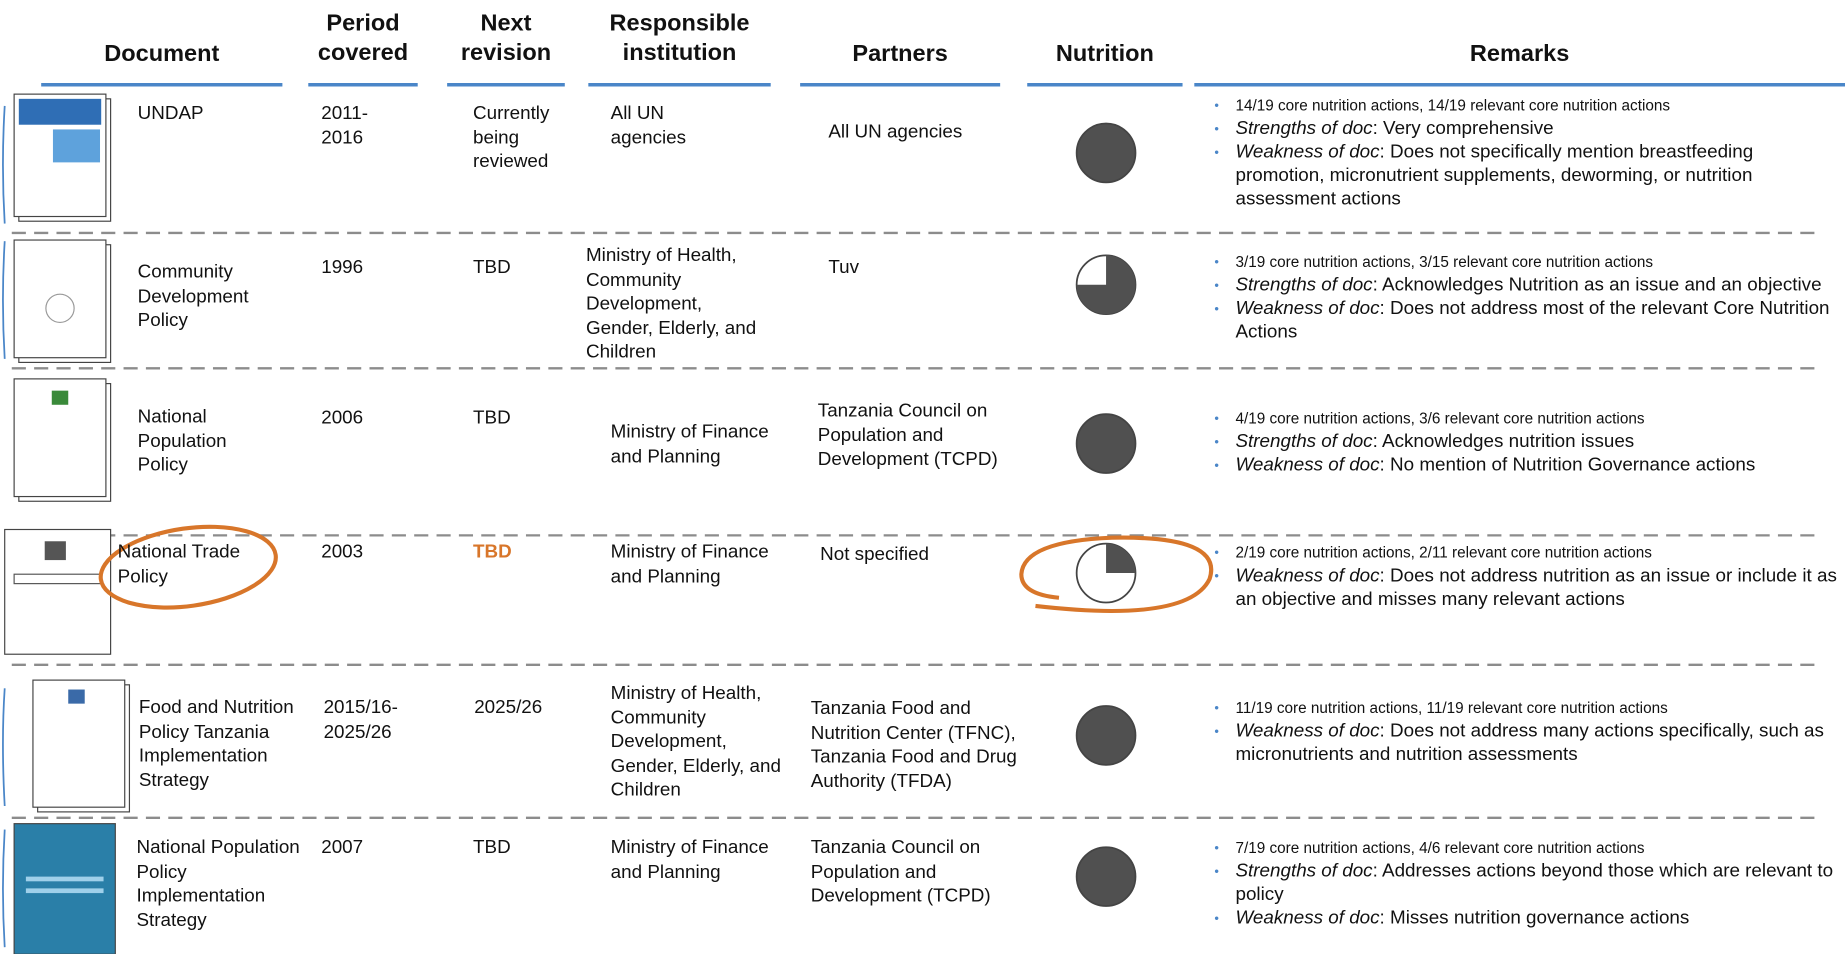  What do you see at coordinates (900, 54) in the screenshot?
I see `column-header: Partners` at bounding box center [900, 54].